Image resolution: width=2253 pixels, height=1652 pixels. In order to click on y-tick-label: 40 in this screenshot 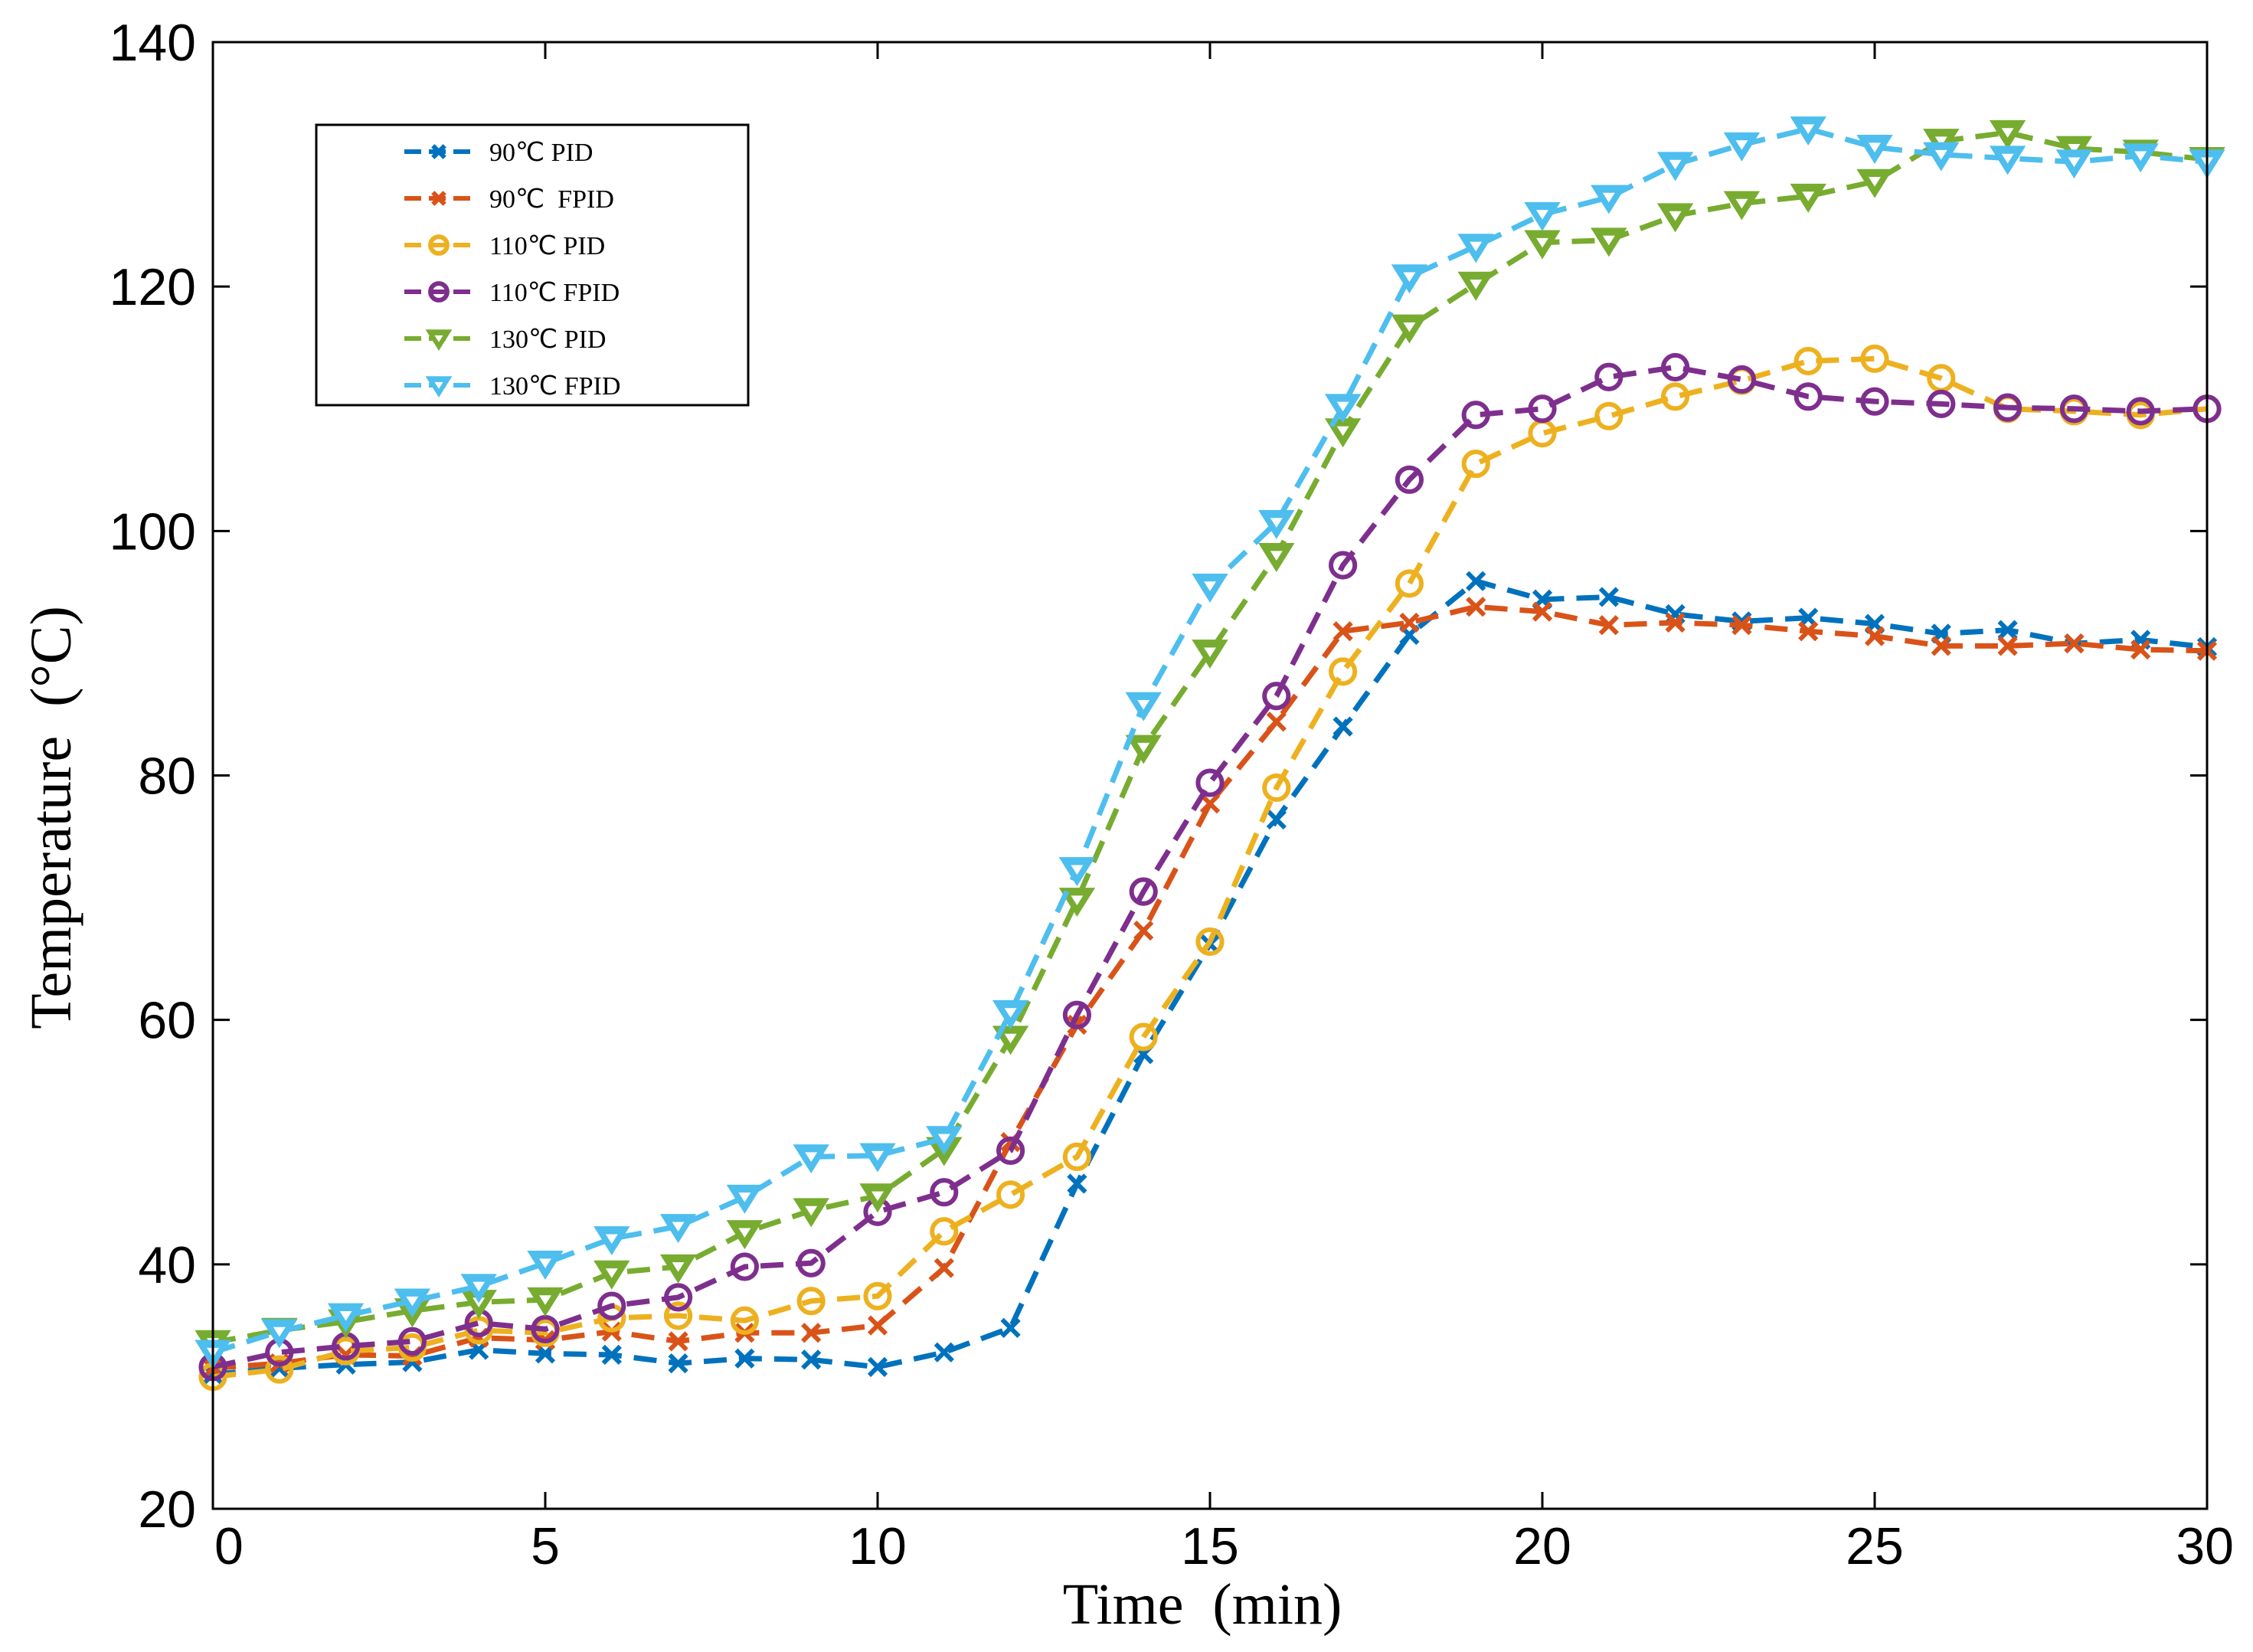, I will do `click(167, 1265)`.